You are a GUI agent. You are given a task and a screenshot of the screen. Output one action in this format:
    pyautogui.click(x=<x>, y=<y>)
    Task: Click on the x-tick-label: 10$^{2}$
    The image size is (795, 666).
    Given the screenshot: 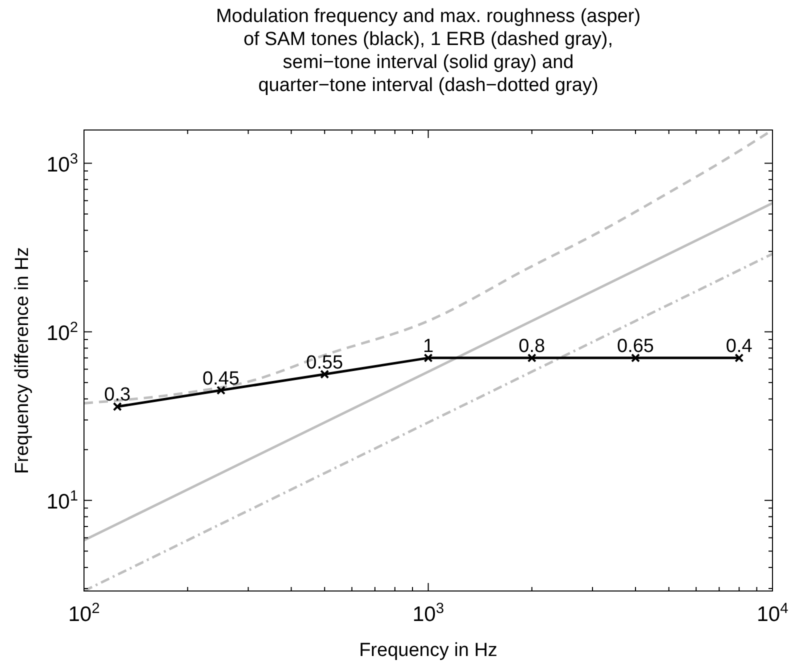 What is the action you would take?
    pyautogui.click(x=84, y=613)
    